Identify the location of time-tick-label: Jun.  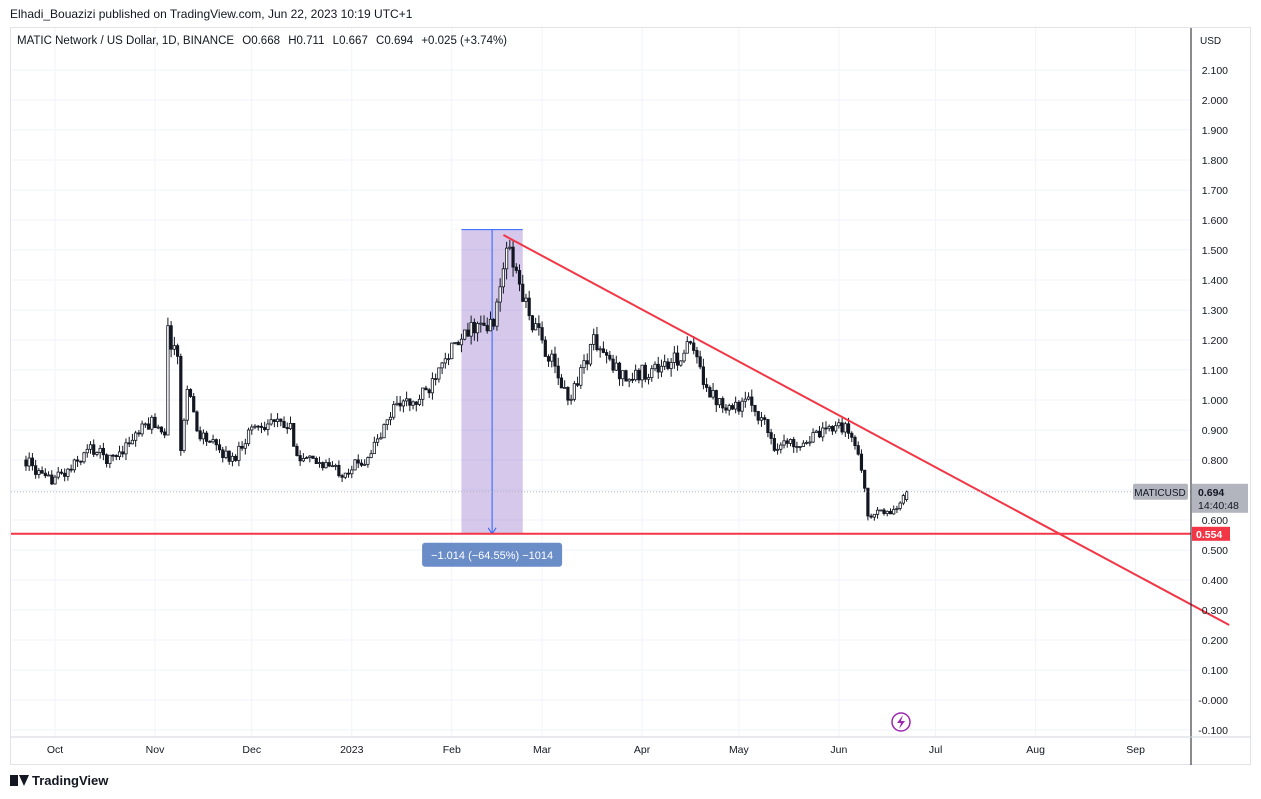
(838, 750).